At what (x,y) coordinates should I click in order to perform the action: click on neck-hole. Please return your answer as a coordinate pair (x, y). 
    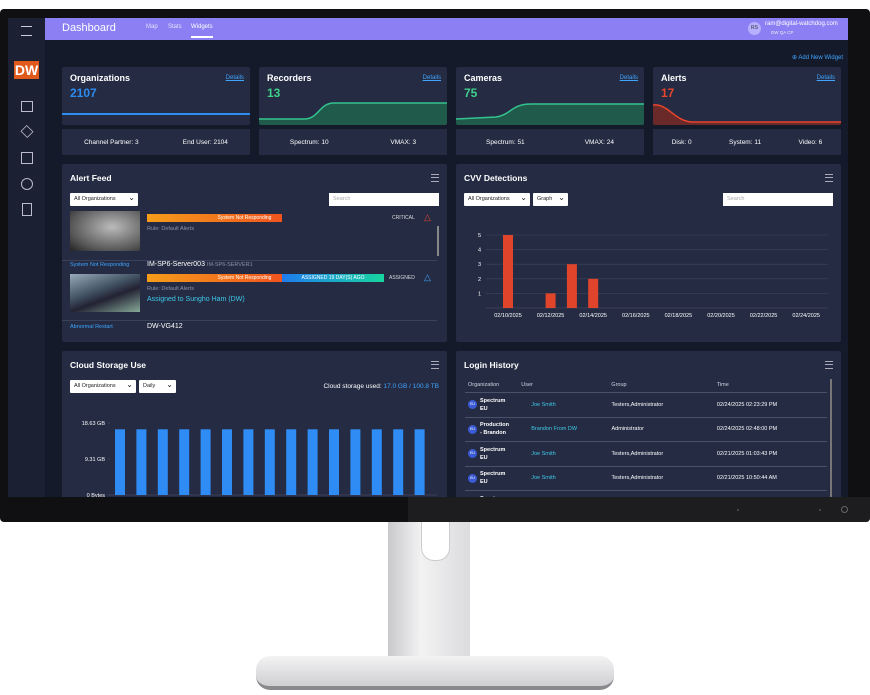
    Looking at the image, I should click on (435, 539).